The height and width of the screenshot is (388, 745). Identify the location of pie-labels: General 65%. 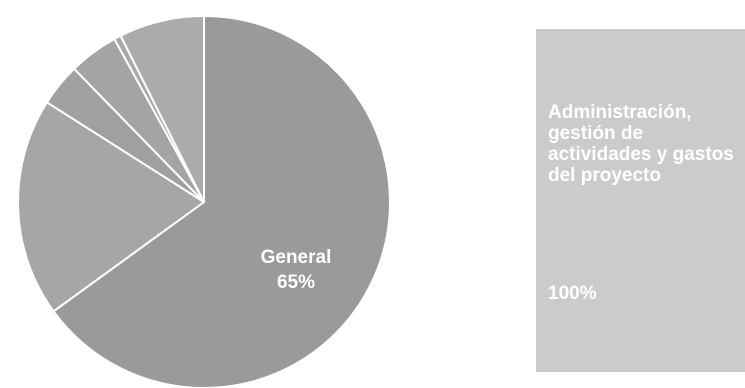
(296, 270).